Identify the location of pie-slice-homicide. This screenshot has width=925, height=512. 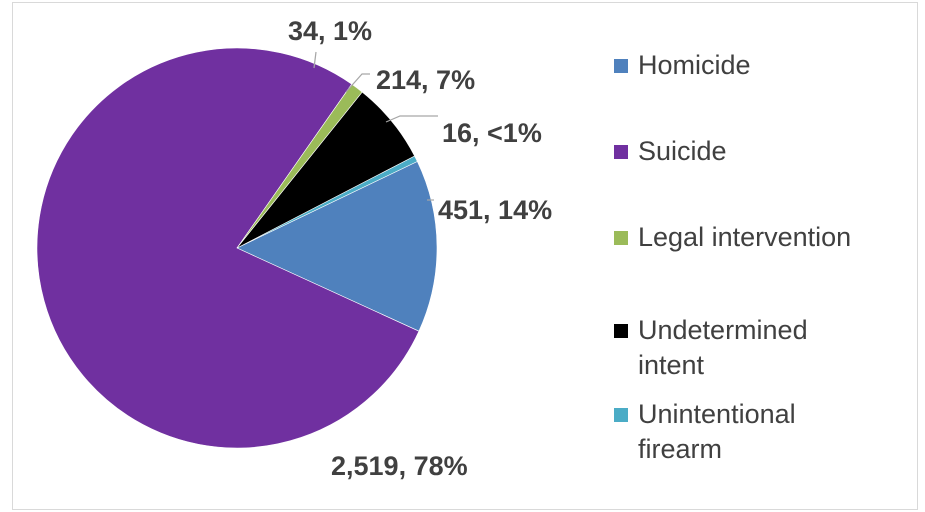
(337, 246).